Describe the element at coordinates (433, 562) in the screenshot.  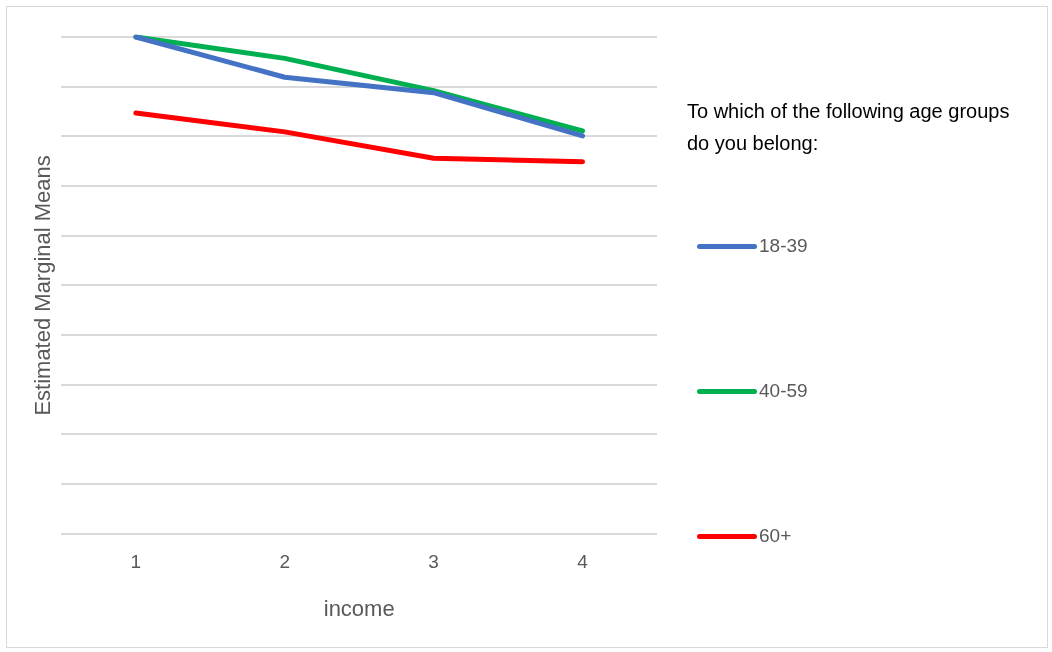
I see `x-tick-label: 3` at that location.